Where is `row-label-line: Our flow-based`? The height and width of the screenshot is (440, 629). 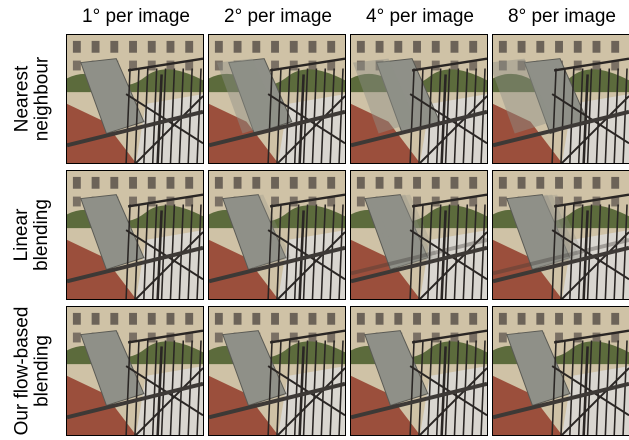 row-label-line: Our flow-based is located at coordinates (21, 371).